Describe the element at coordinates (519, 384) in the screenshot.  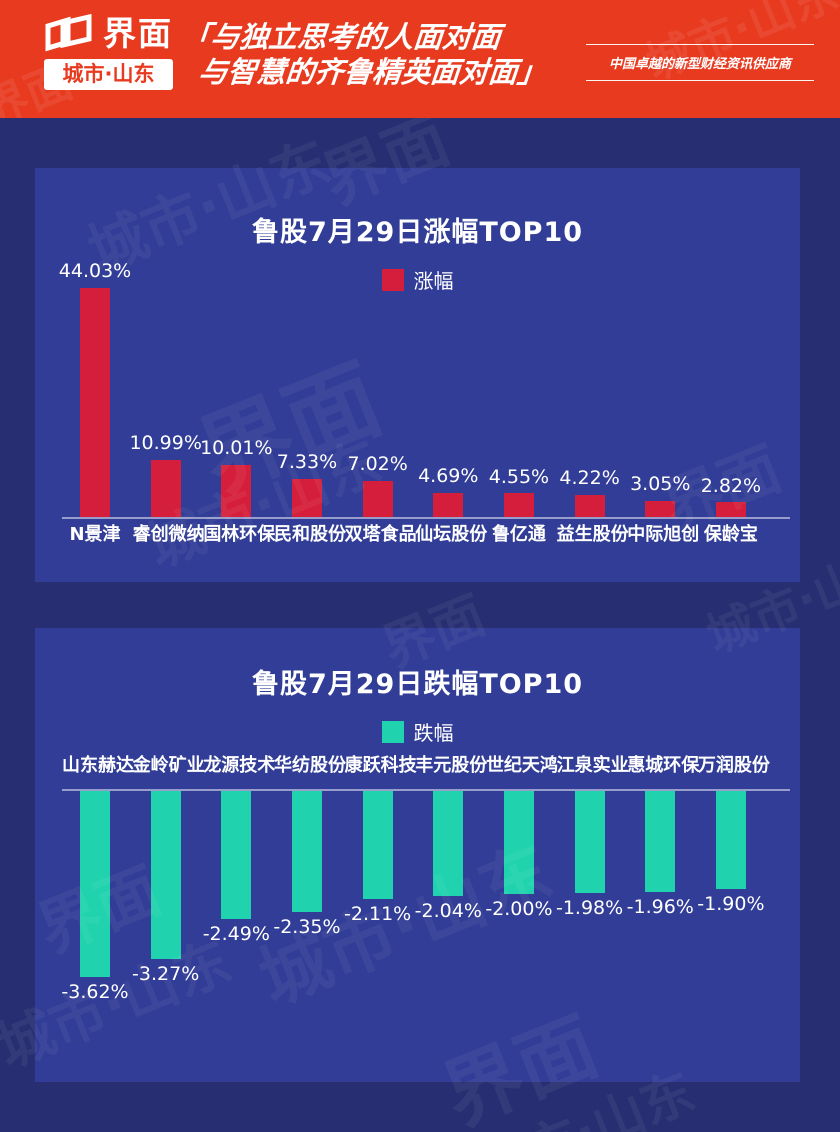
I see `bar-column: 4.55%` at that location.